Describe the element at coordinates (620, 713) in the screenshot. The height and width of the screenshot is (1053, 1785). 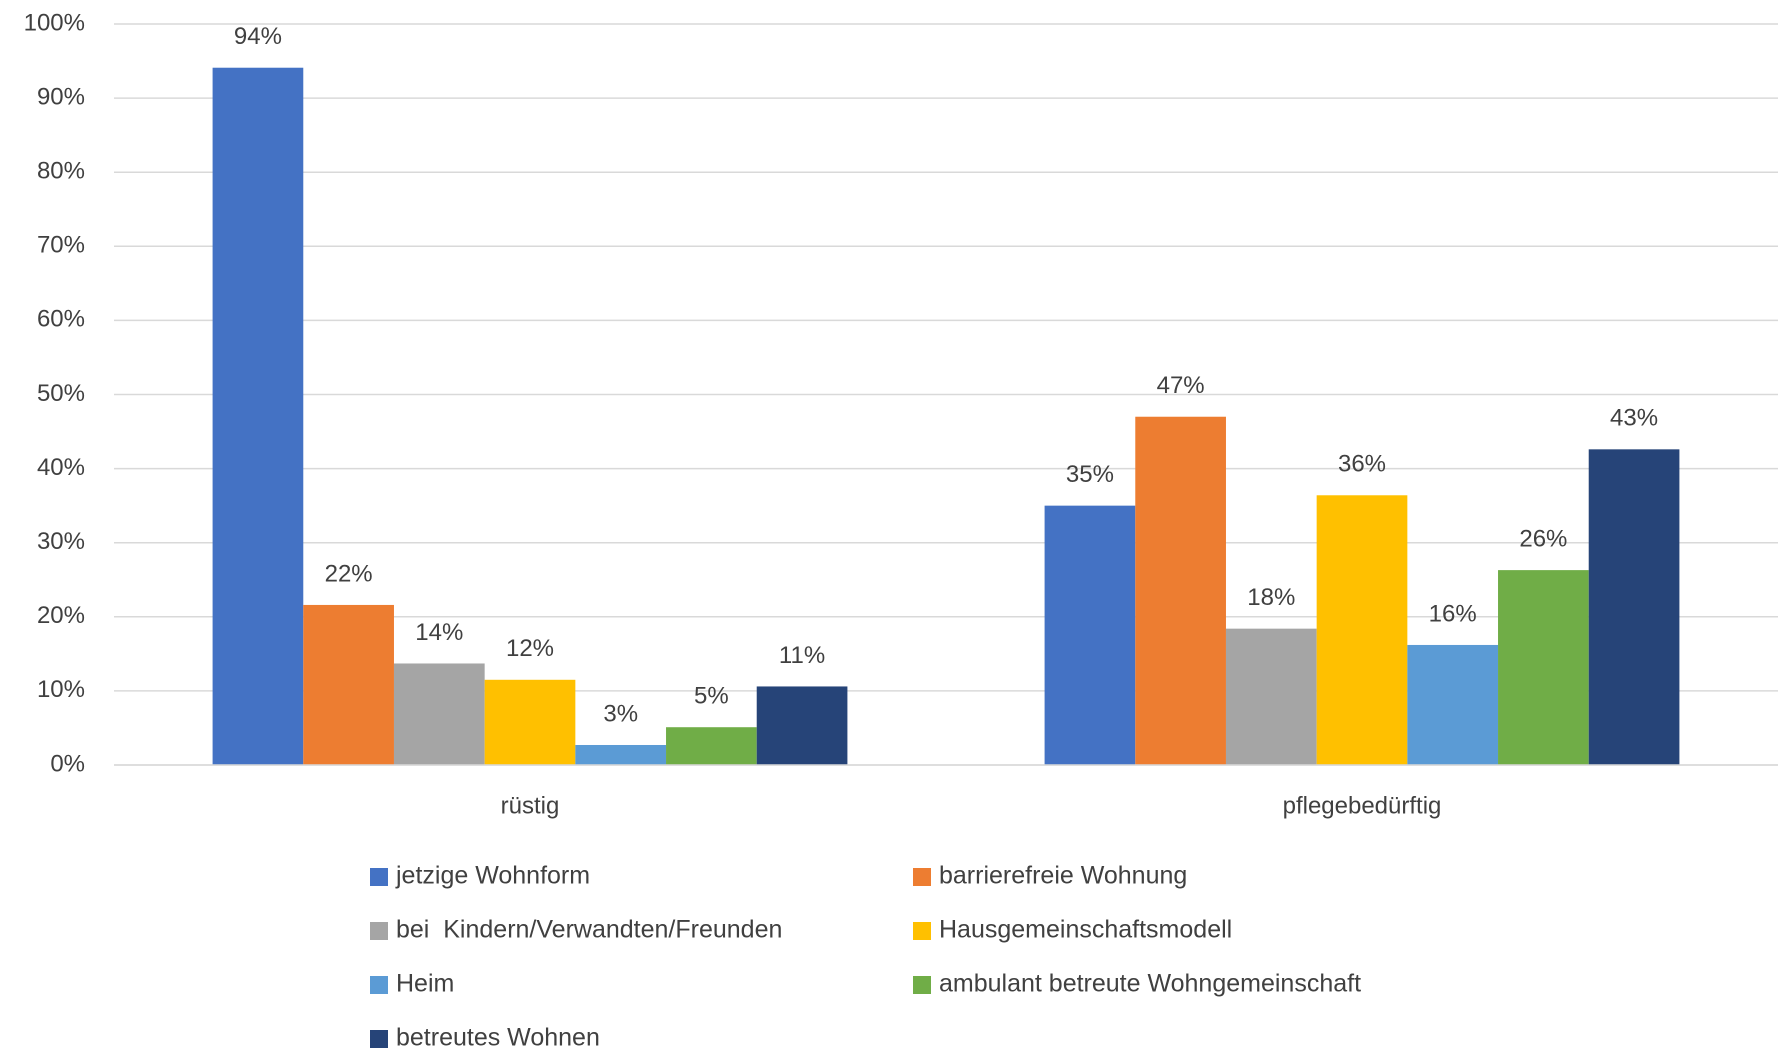
I see `data-label: 3%` at that location.